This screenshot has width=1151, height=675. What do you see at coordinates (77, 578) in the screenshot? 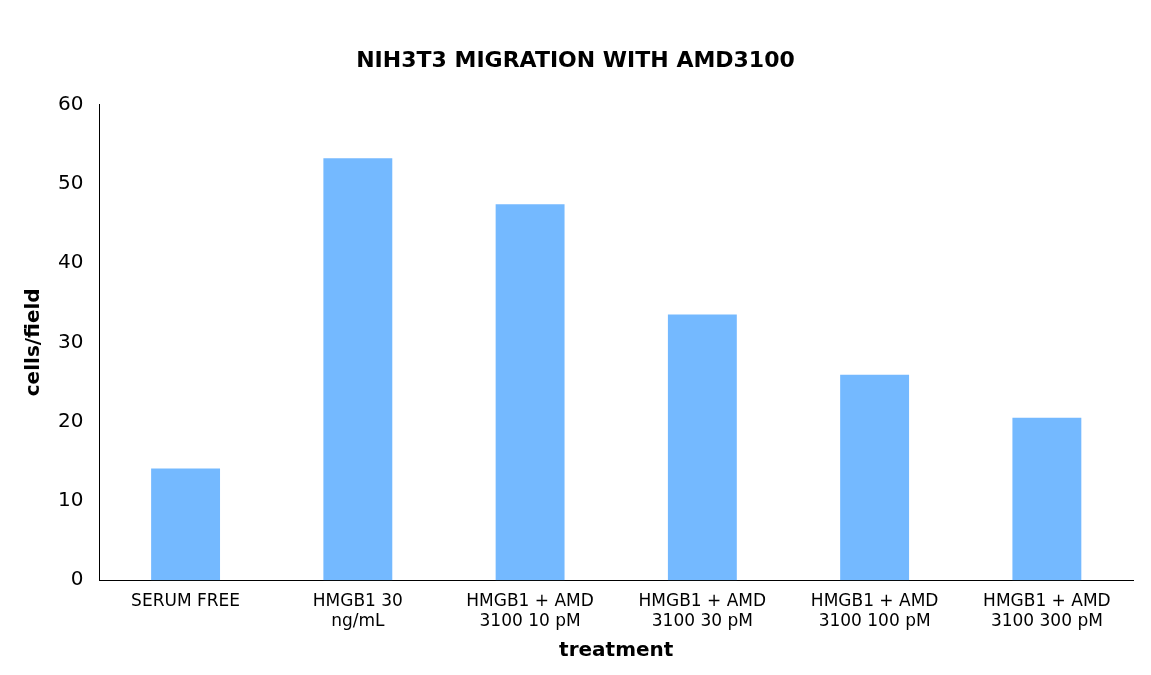
I see `y-tick-label: 0` at bounding box center [77, 578].